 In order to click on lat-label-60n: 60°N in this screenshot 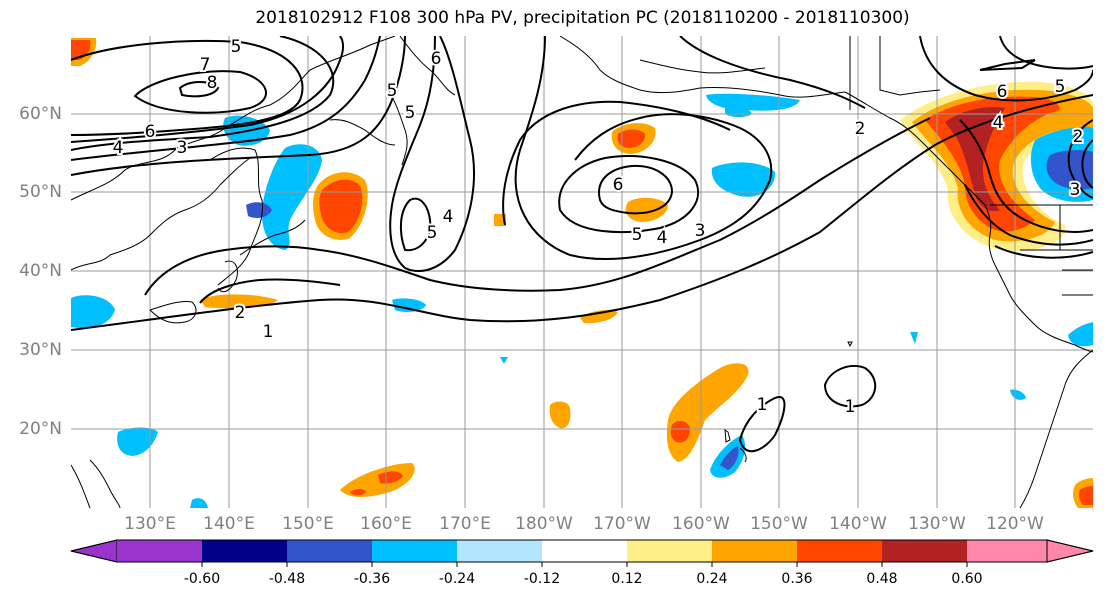, I will do `click(40, 114)`.